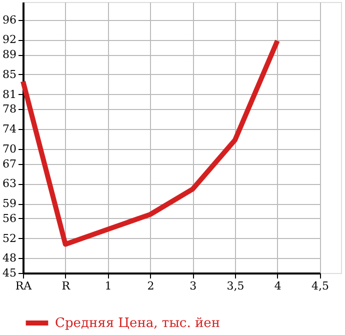  Describe the element at coordinates (9, 109) in the screenshot. I see `y-tick-label: 78` at that location.